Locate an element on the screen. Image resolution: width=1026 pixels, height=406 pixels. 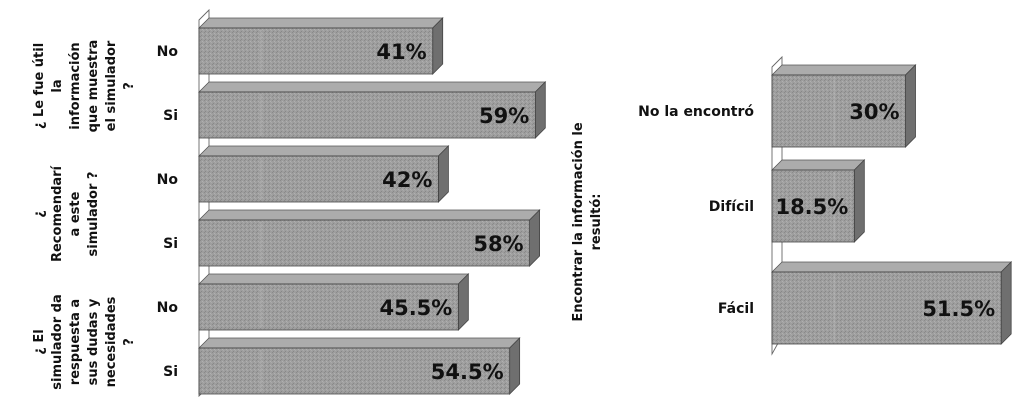
right-bar-1: 18.5% is located at coordinates (818, 201).